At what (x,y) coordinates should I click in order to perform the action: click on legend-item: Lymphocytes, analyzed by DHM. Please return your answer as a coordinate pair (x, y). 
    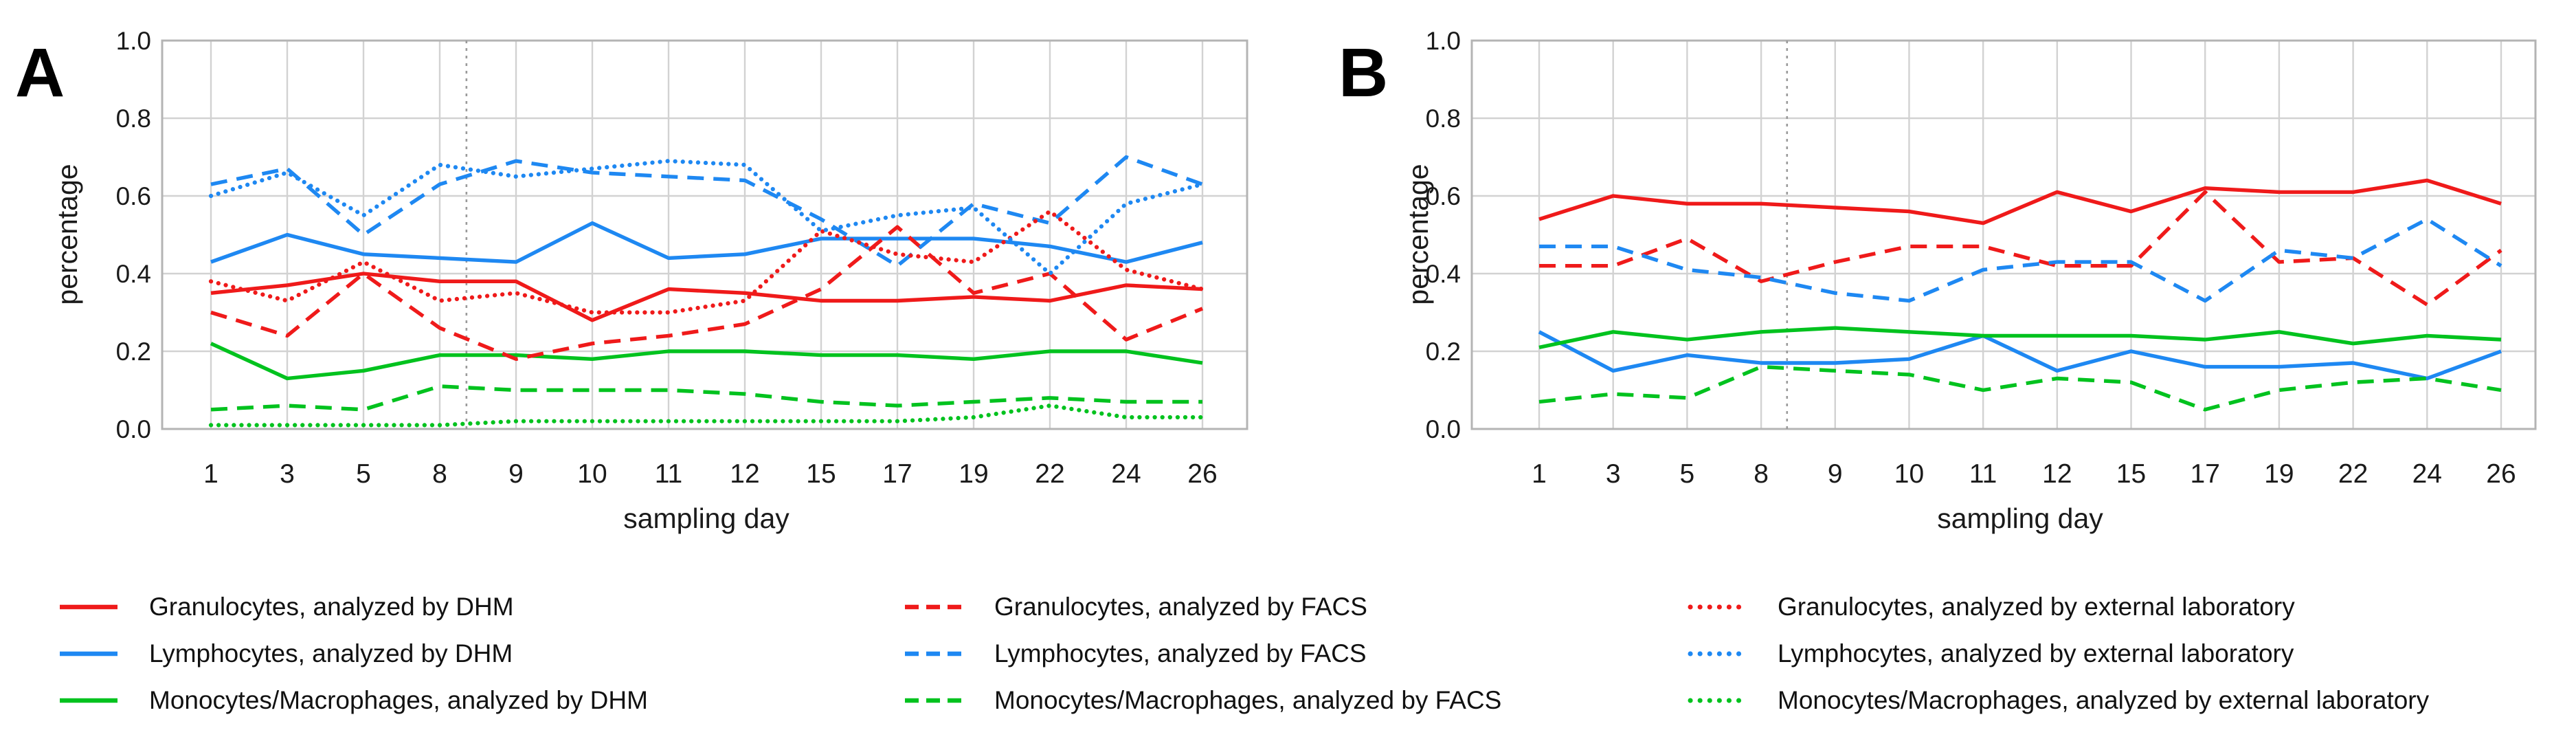
    Looking at the image, I should click on (285, 654).